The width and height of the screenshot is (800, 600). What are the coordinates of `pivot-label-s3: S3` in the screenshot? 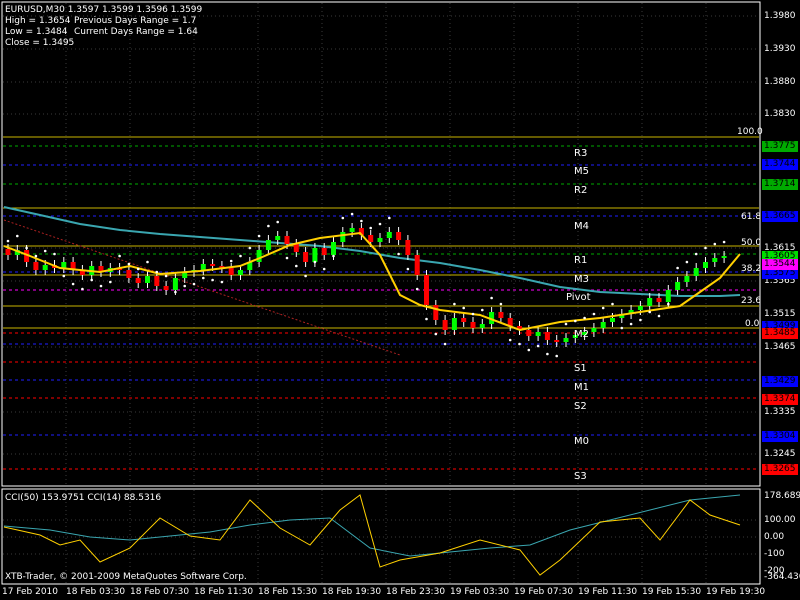 It's located at (580, 476).